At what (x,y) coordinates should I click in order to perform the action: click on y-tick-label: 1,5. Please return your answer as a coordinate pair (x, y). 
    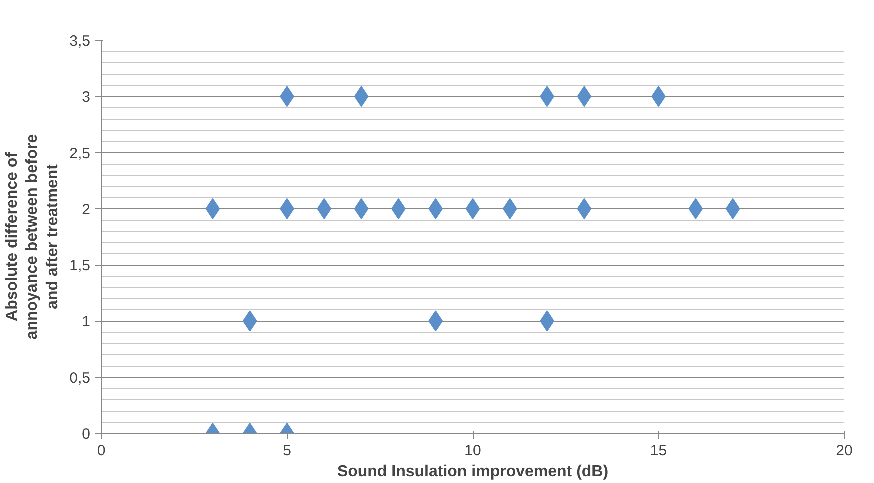
    Looking at the image, I should click on (80, 266).